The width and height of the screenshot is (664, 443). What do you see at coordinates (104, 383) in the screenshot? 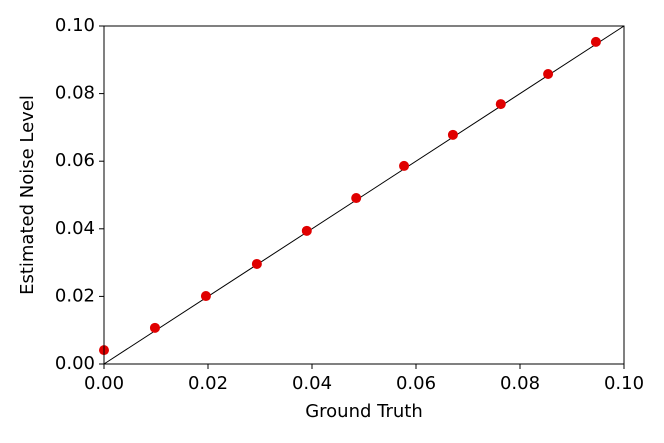
I see `x-tick-label: 0.00` at bounding box center [104, 383].